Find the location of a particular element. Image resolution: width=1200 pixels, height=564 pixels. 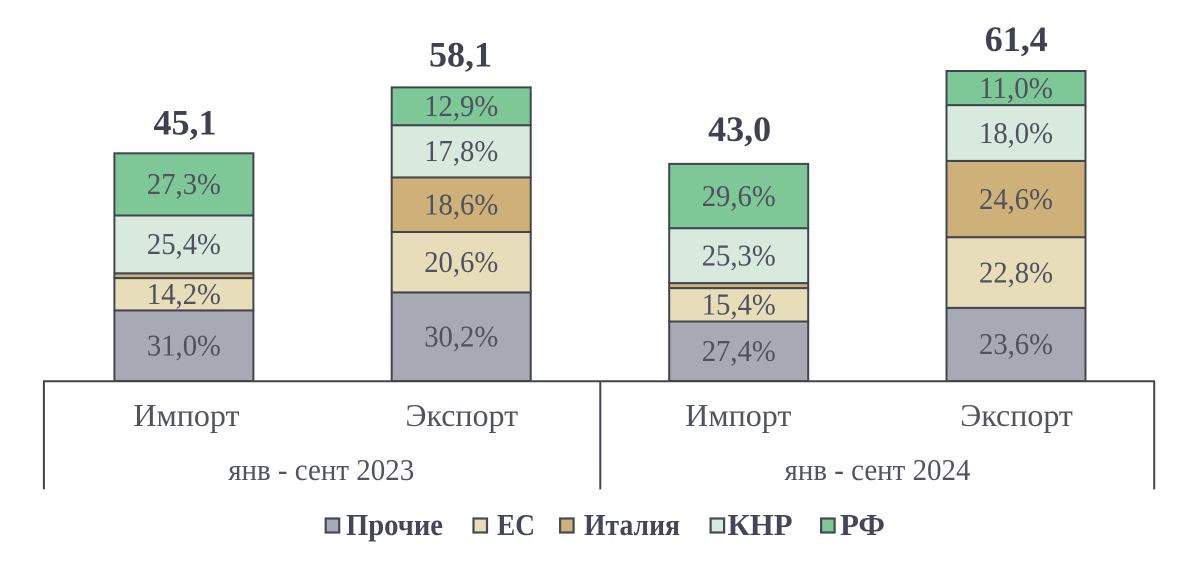

svg-text: 61,4 is located at coordinates (1016, 39).